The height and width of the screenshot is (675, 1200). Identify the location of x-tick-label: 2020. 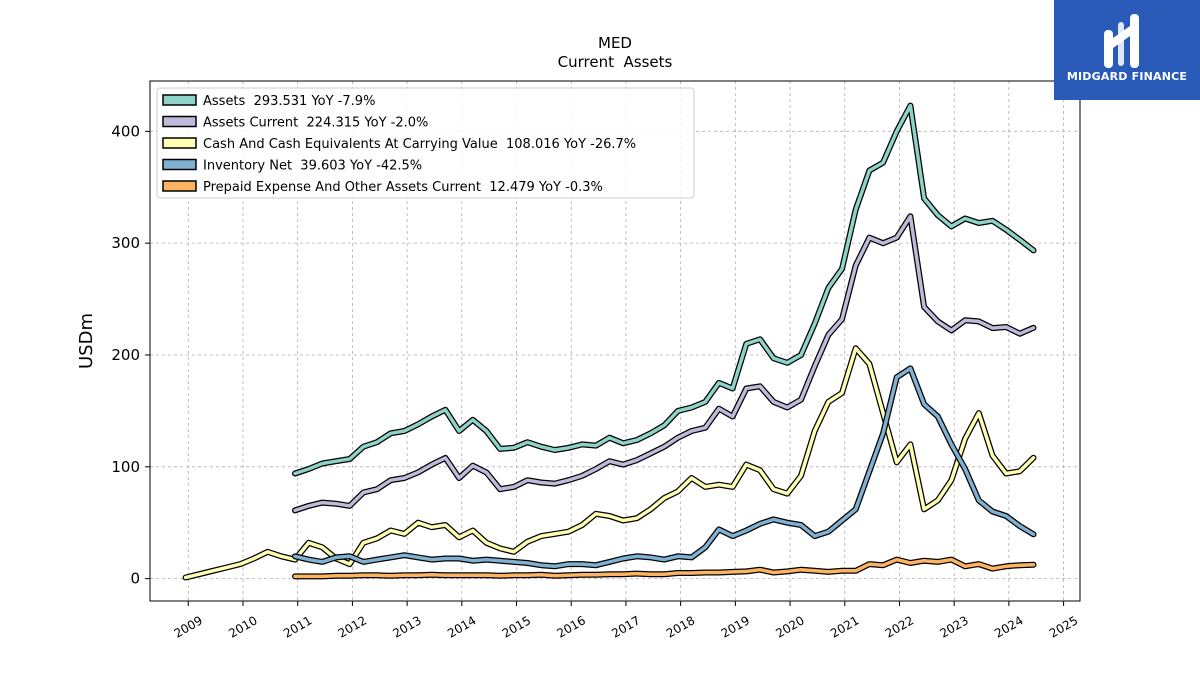
(789, 626).